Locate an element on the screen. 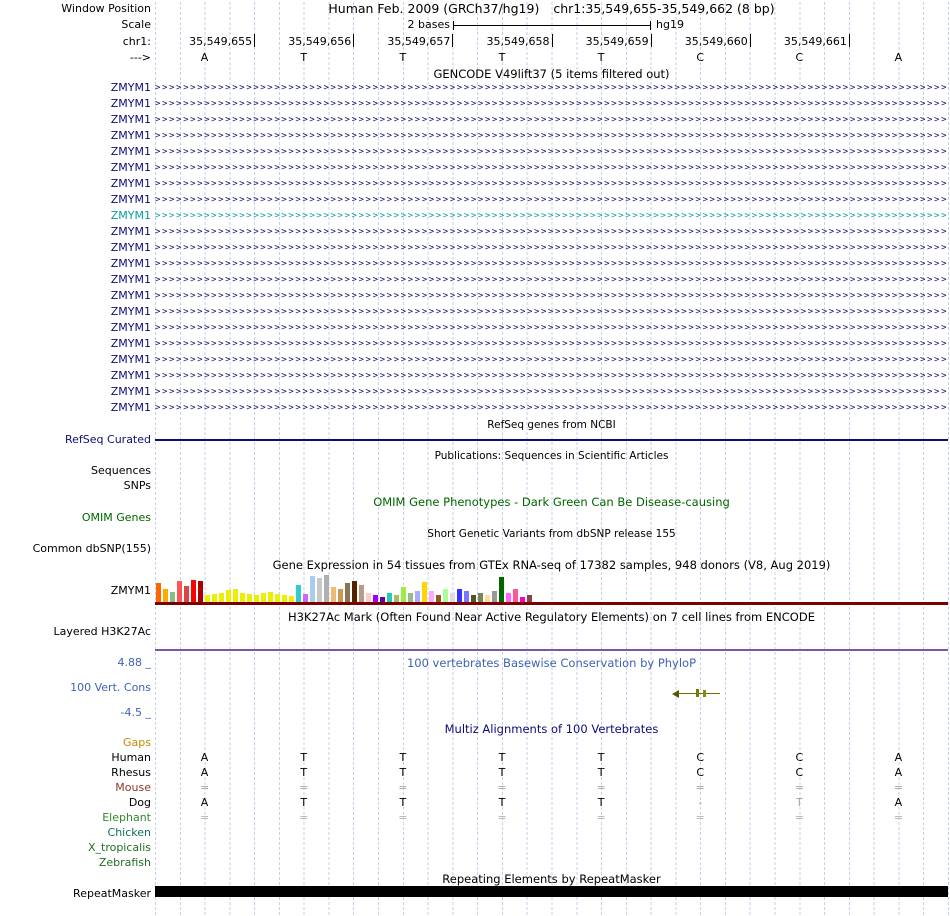 The height and width of the screenshot is (916, 950). refseq-curated-label: RefSeq Curated is located at coordinates (108, 439).